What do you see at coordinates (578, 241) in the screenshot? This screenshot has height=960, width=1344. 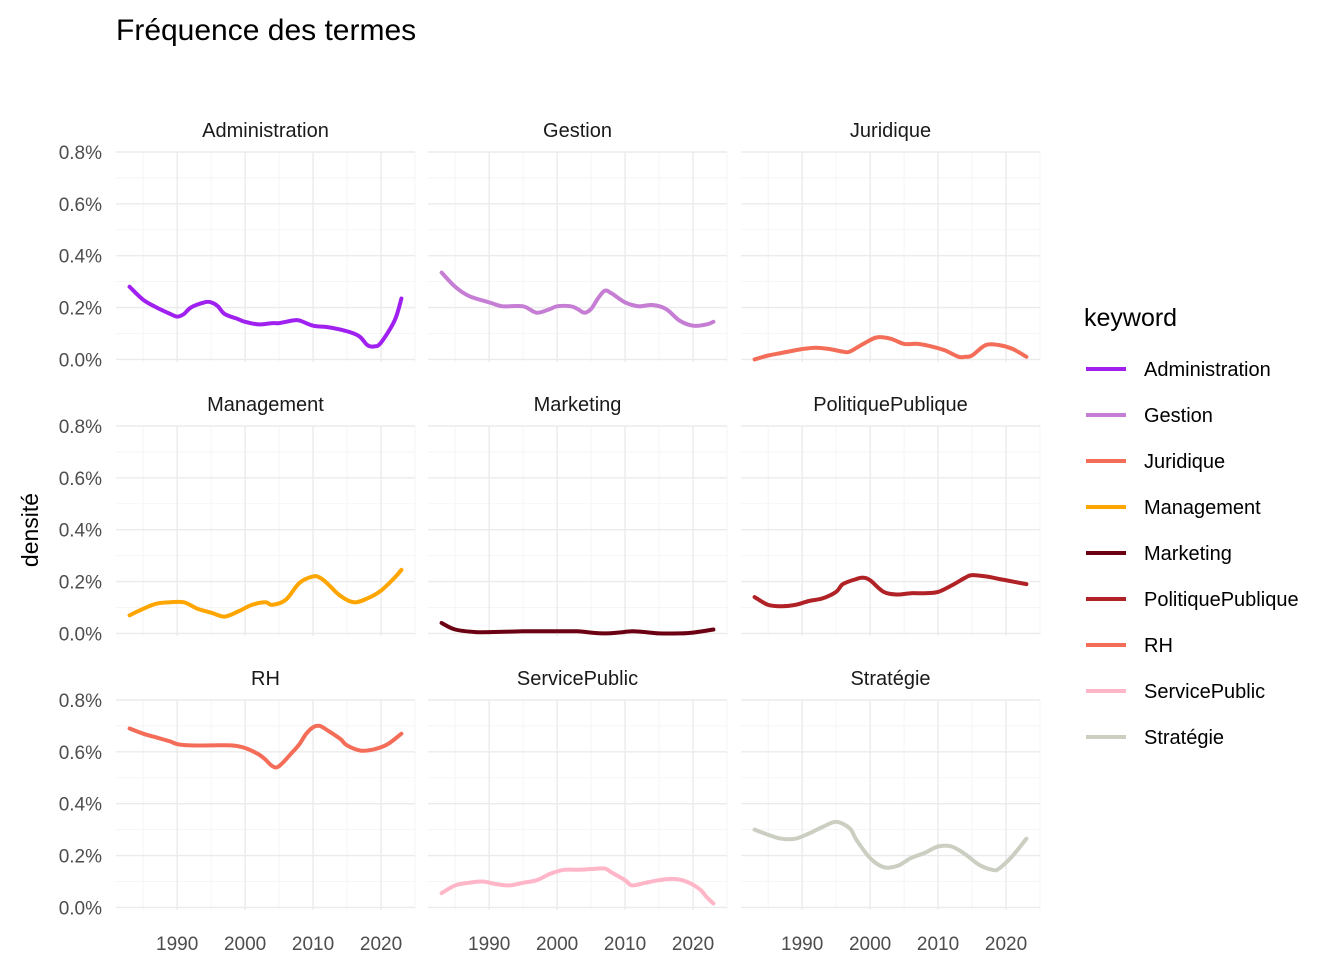 I see `facet-gestion: Gestion` at bounding box center [578, 241].